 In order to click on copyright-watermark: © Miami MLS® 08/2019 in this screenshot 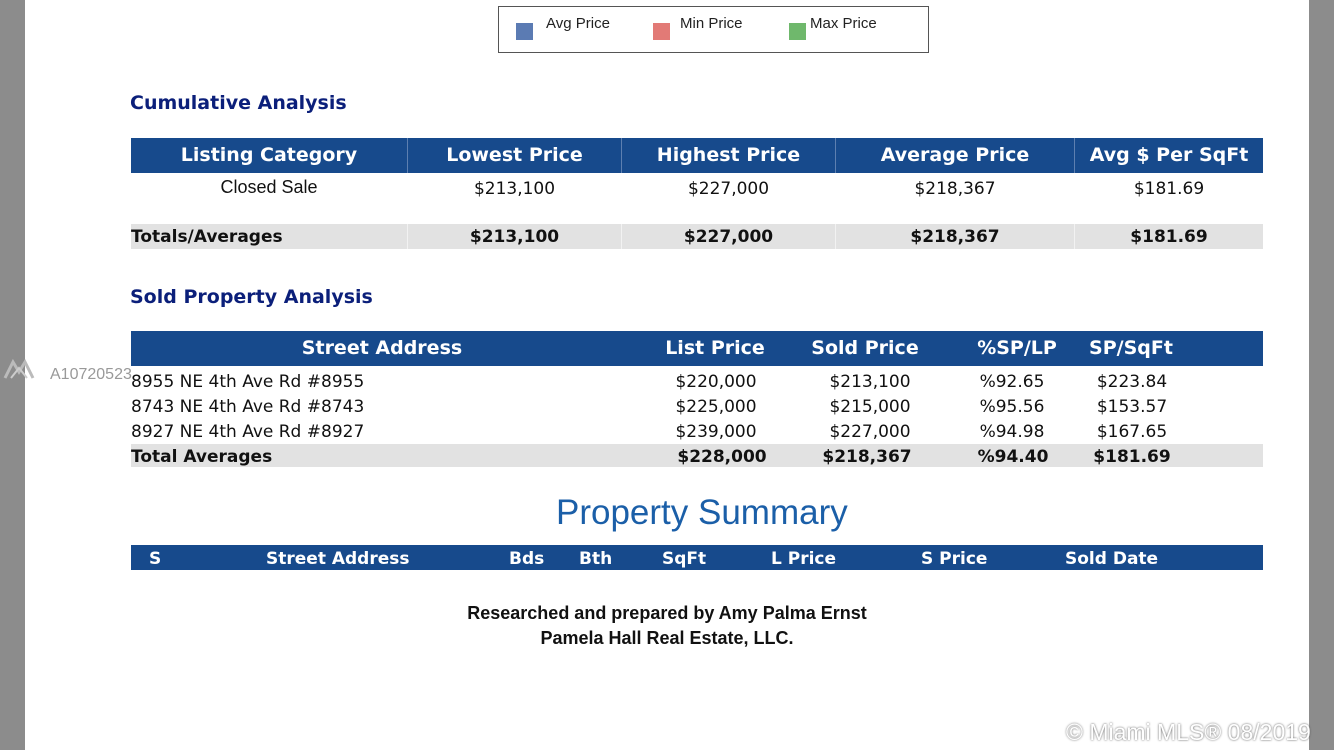, I will do `click(1188, 732)`.